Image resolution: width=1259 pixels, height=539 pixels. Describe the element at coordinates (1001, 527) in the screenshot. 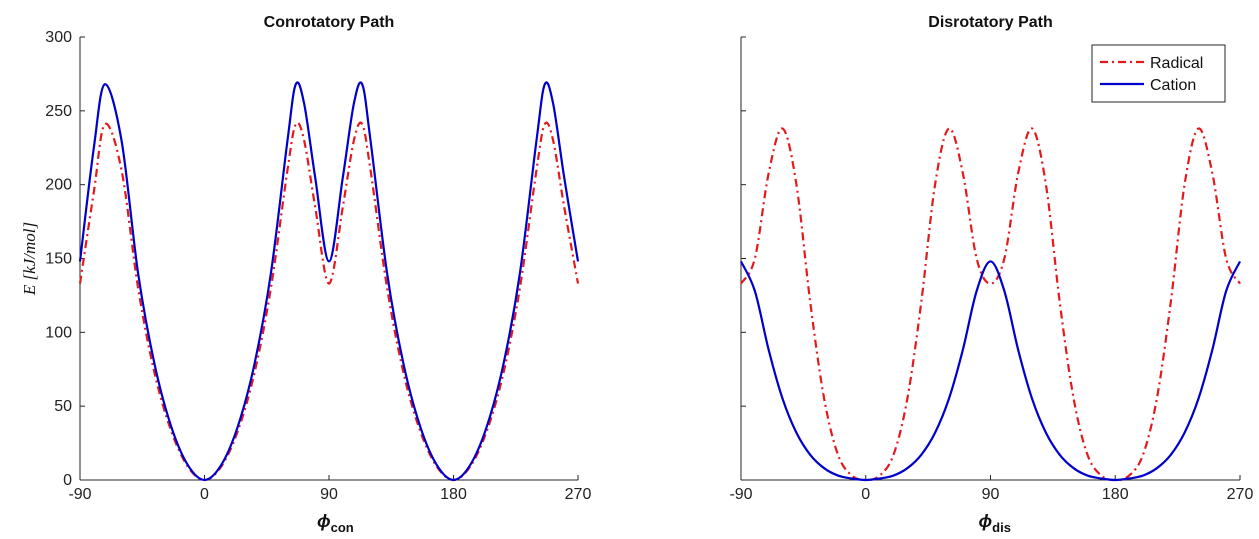

I see `x-axis-subscript: dis` at that location.